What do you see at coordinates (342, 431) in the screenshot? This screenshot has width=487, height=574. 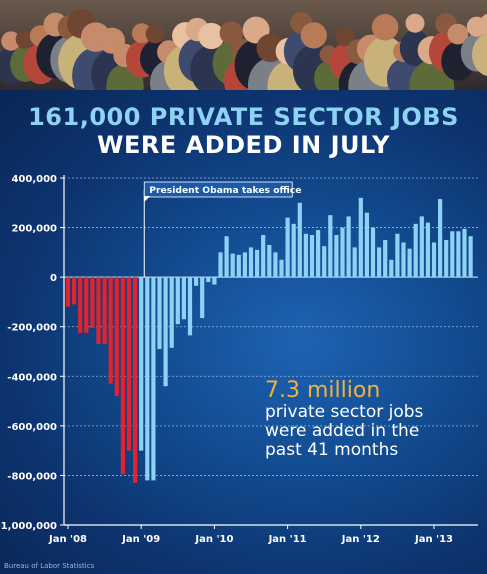 I see `annotation-line-2: were added in the` at bounding box center [342, 431].